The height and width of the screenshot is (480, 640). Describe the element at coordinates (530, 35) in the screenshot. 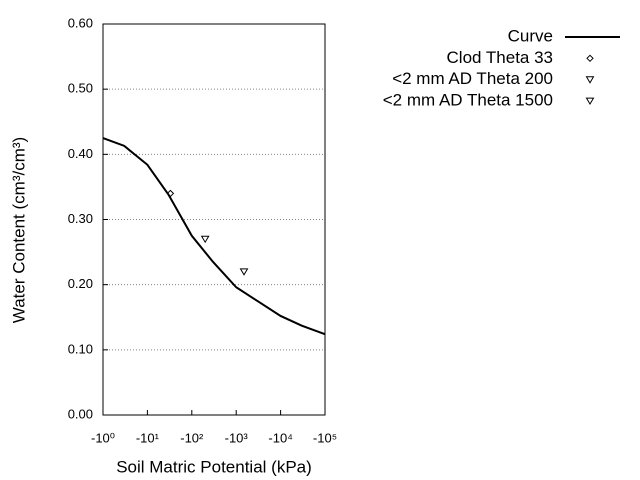

I see `legend-label: Curve` at that location.